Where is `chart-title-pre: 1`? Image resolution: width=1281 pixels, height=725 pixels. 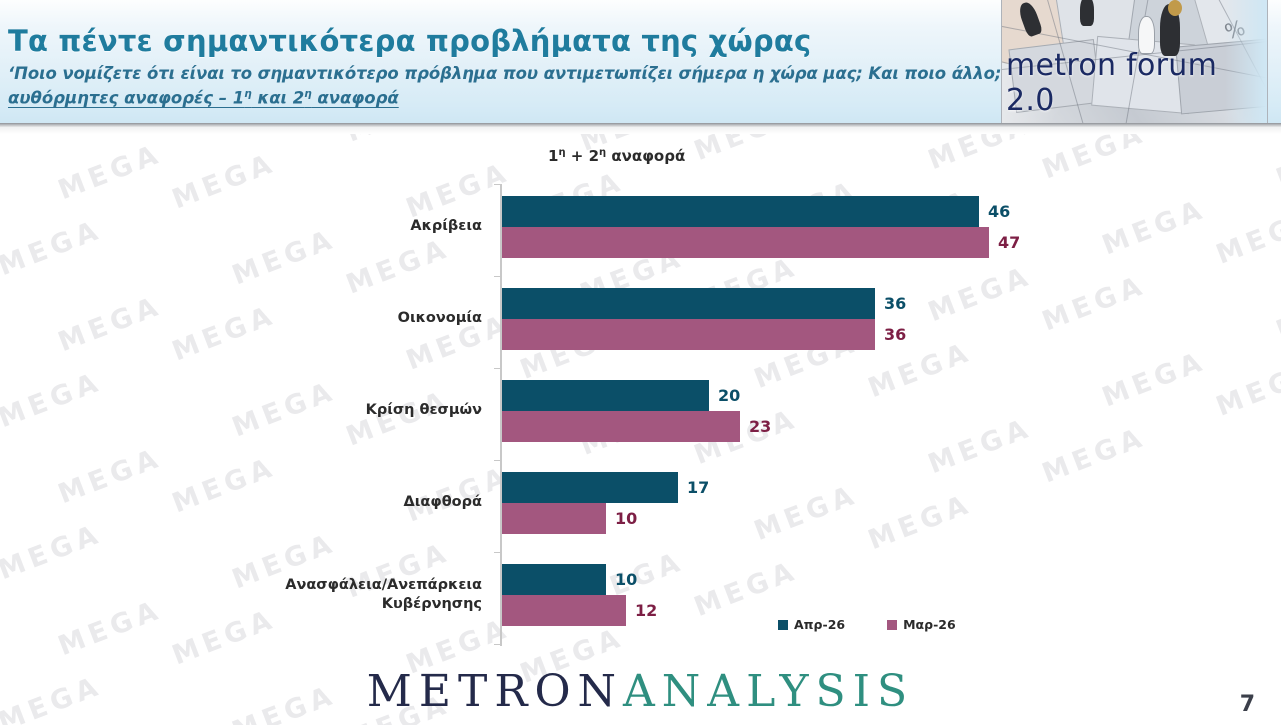
chart-title-pre: 1 is located at coordinates (553, 156).